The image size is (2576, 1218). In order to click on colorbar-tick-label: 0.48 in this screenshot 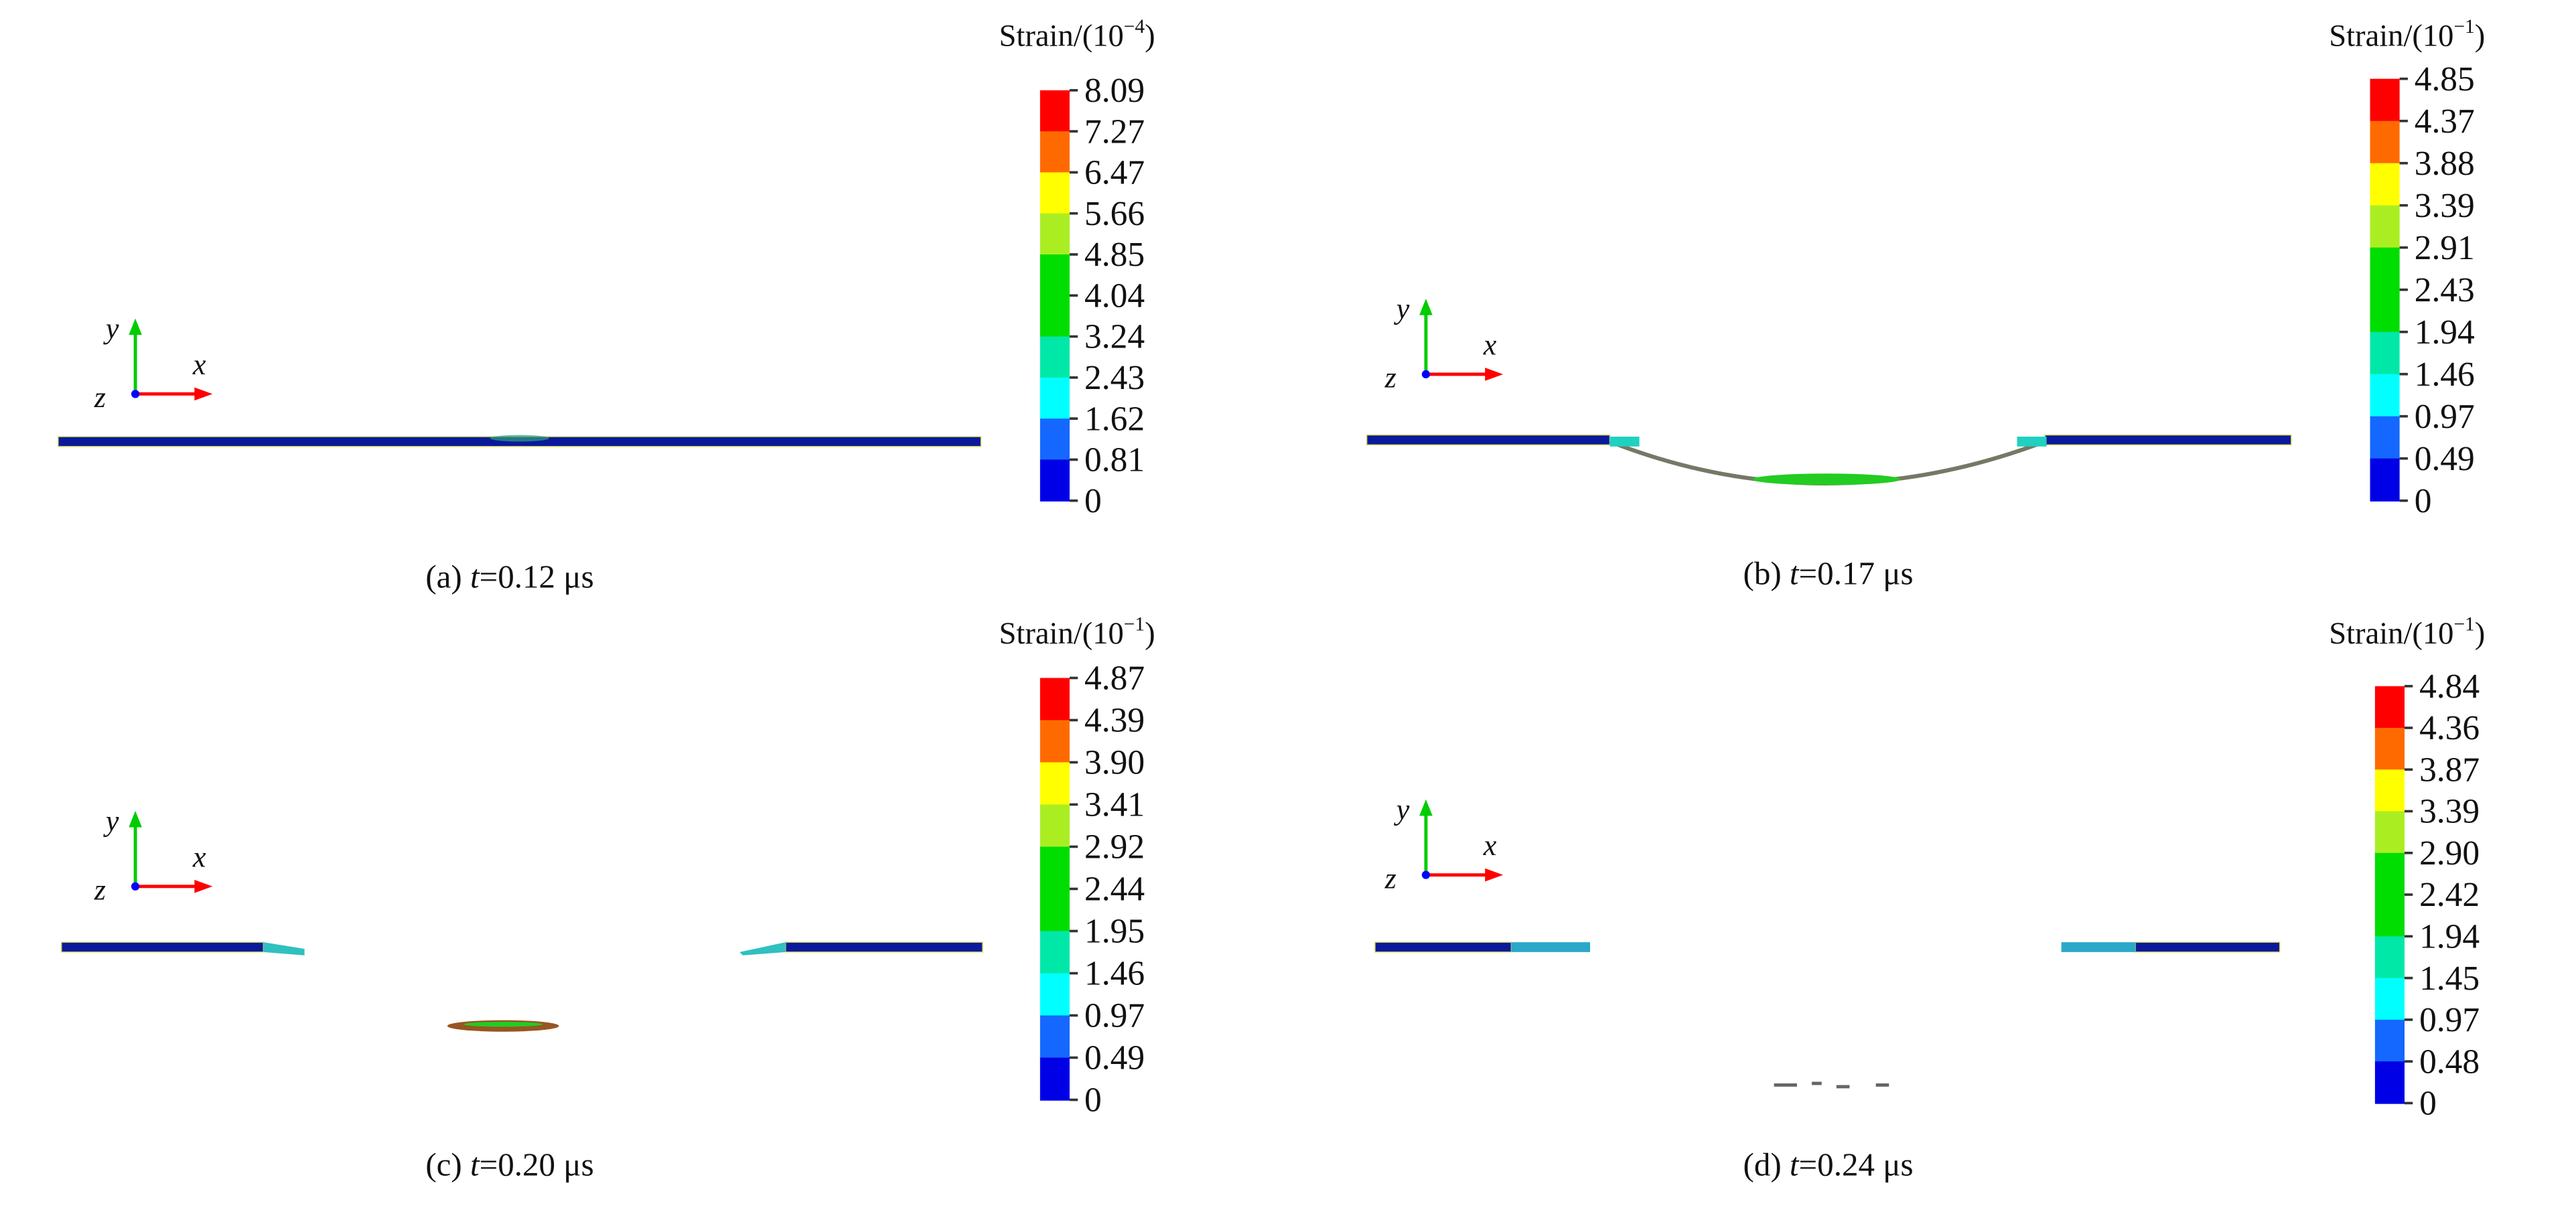, I will do `click(2449, 1062)`.